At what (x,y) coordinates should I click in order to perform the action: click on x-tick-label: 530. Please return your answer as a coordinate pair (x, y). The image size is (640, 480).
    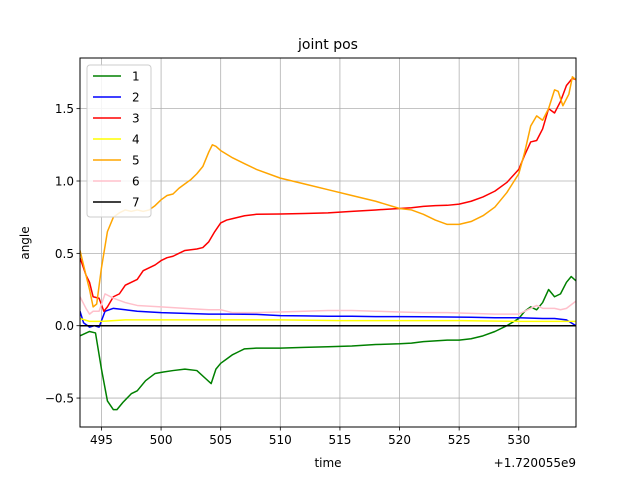
    Looking at the image, I should click on (518, 440).